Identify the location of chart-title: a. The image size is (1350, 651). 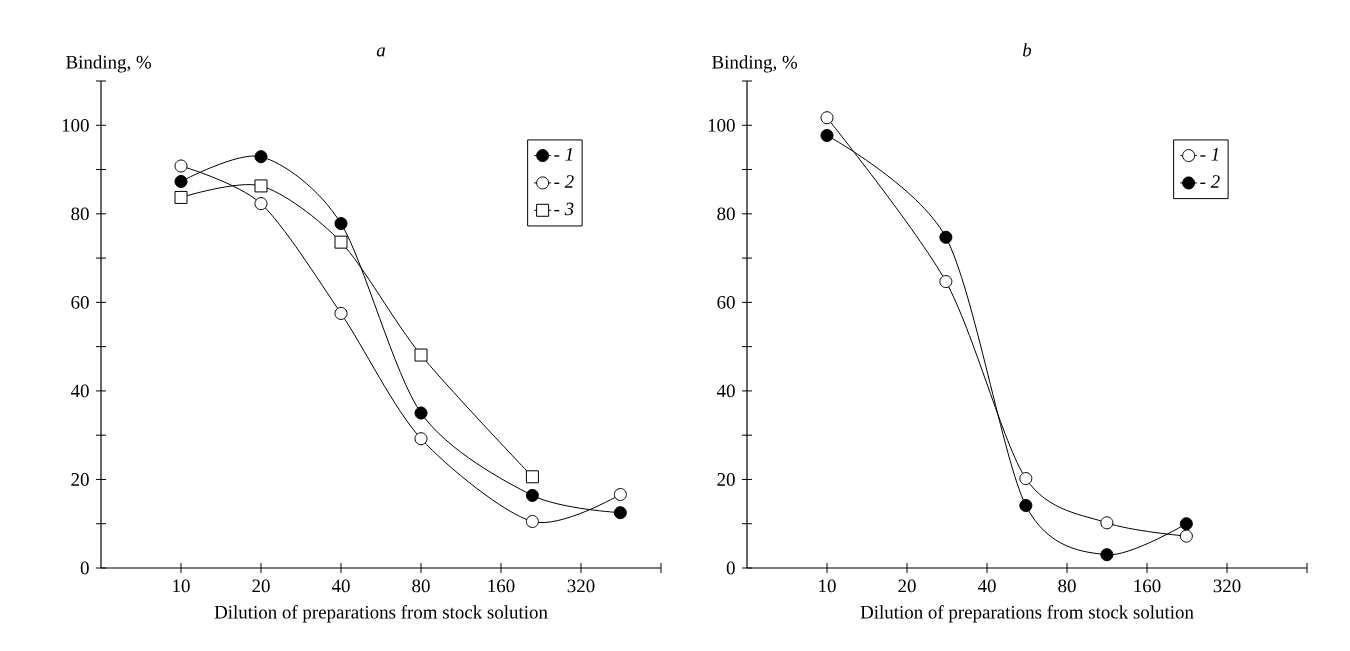
(381, 52).